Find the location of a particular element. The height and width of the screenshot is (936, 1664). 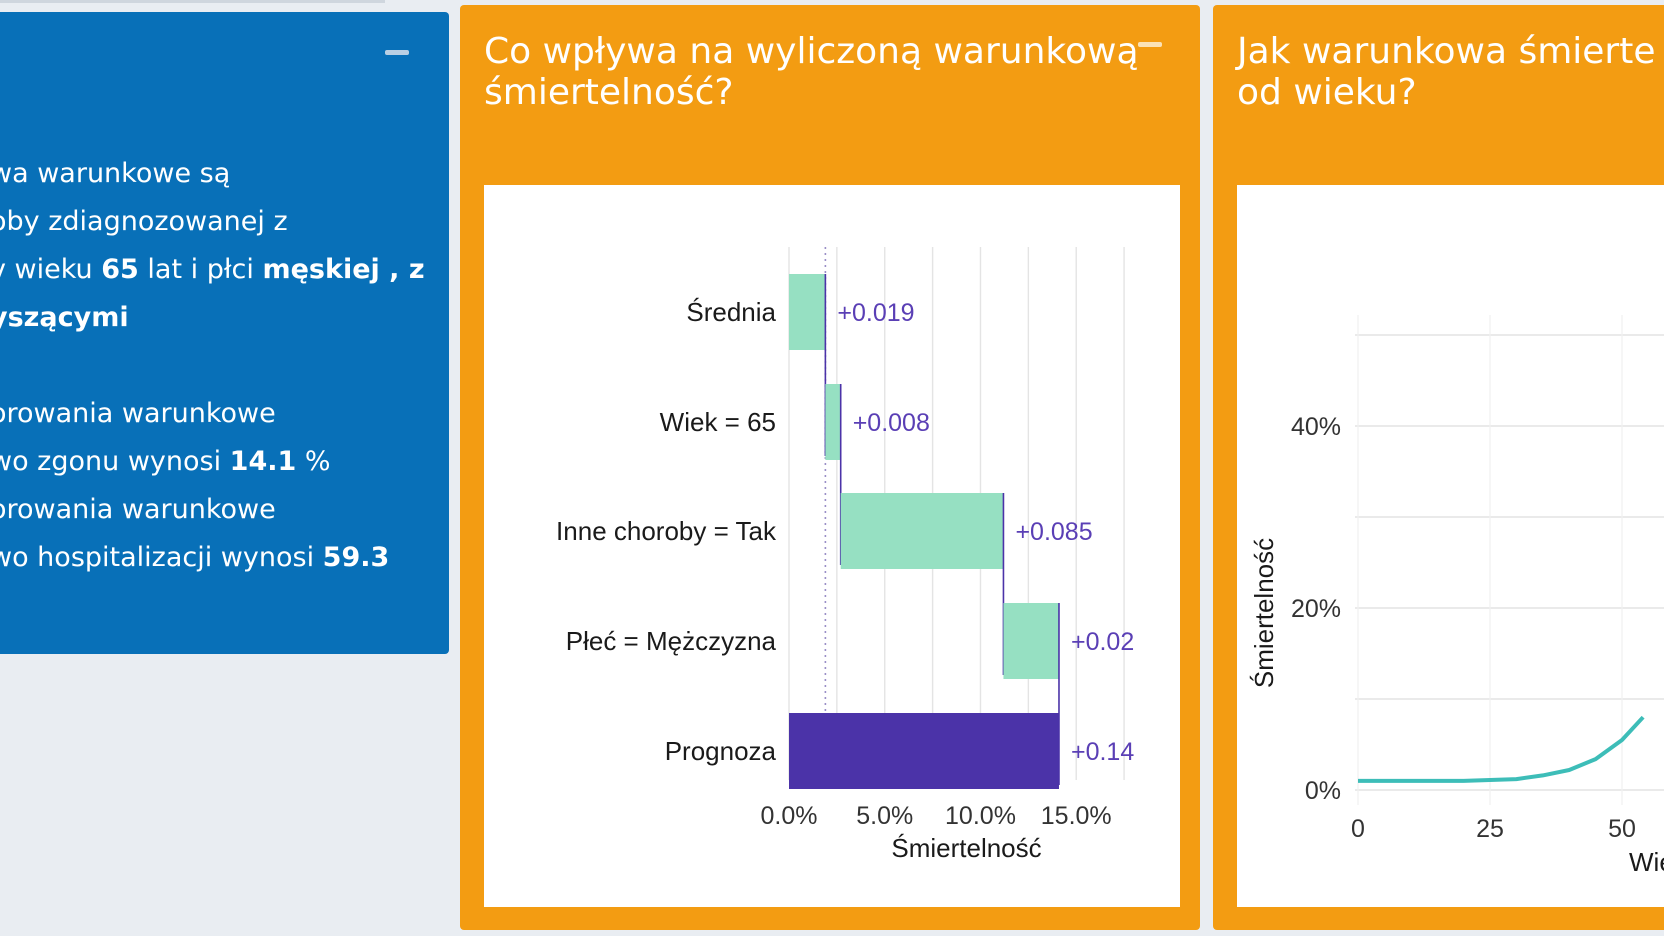

info-line-text: lat i płci is located at coordinates (200, 269).